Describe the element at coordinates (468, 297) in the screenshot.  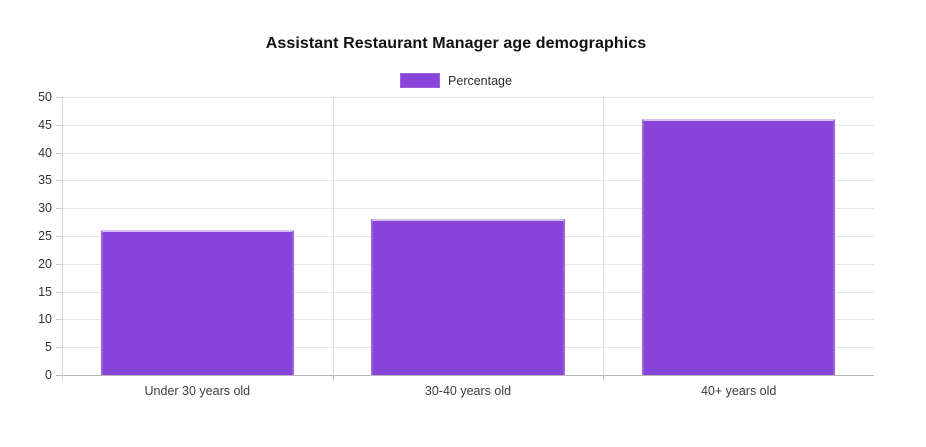
I see `bar-30-40-years-old` at that location.